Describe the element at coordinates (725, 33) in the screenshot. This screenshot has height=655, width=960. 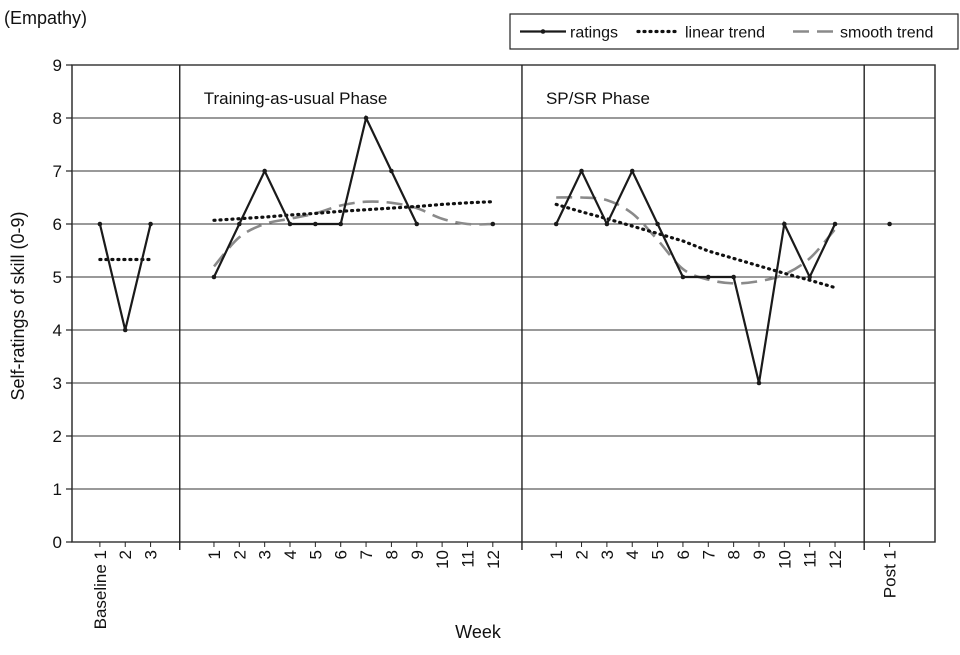
I see `legend-label-linear: linear trend` at that location.